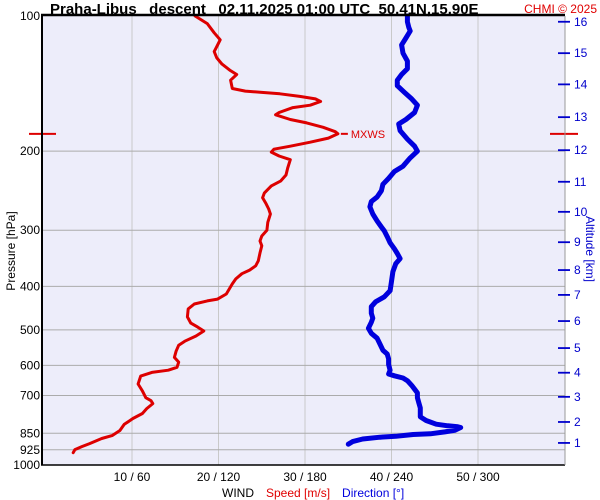 The height and width of the screenshot is (500, 600). I want to click on pressure-tick-label: 100, so click(30, 16).